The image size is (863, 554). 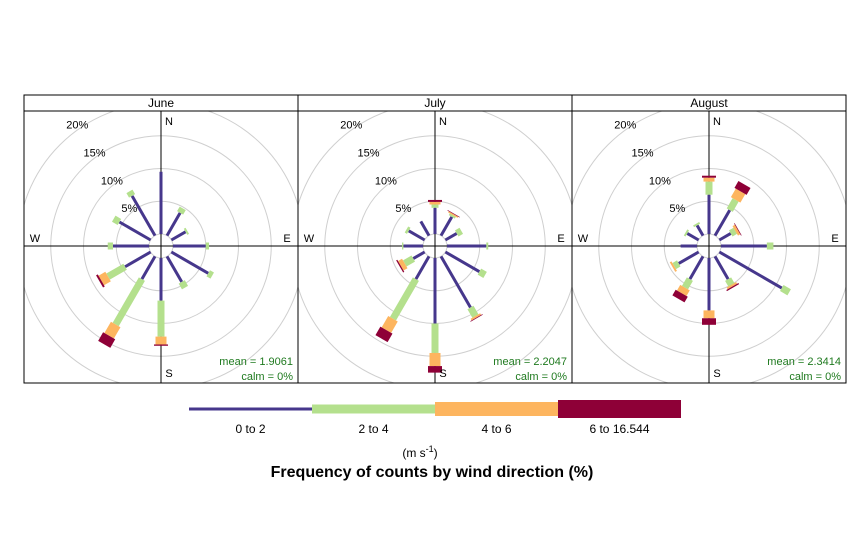 What do you see at coordinates (496, 429) in the screenshot?
I see `legend-label-2: 4 to 6` at bounding box center [496, 429].